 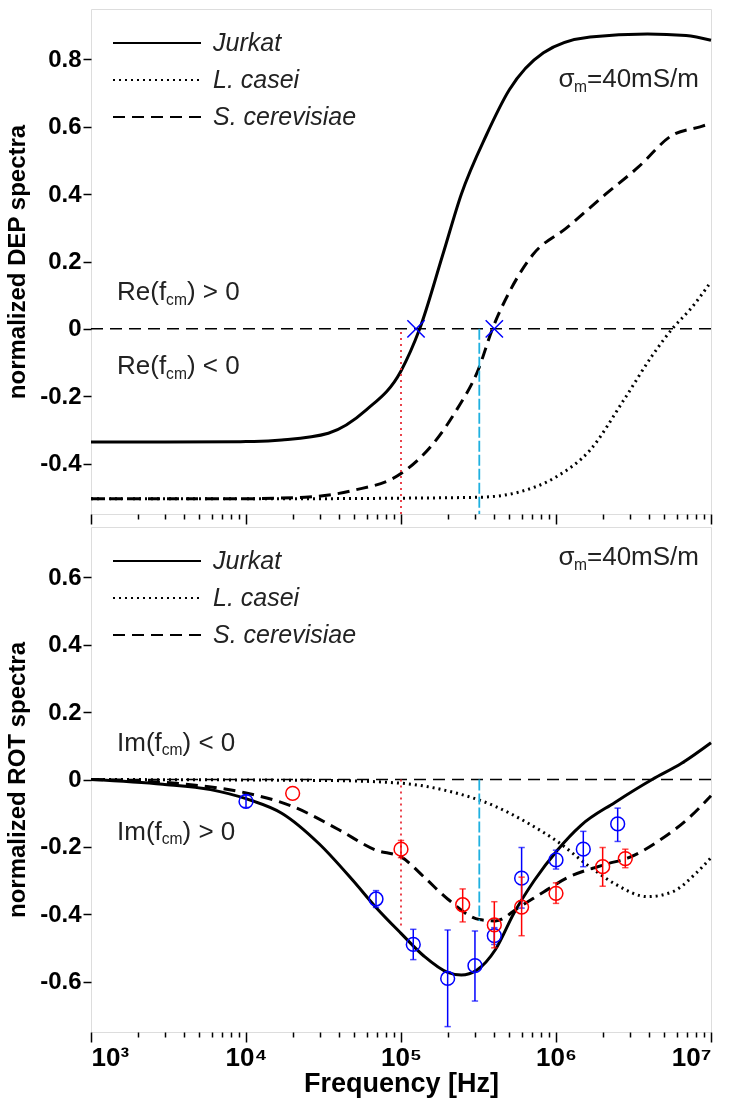 I want to click on y-tick-label: -0.6, so click(x=61, y=980).